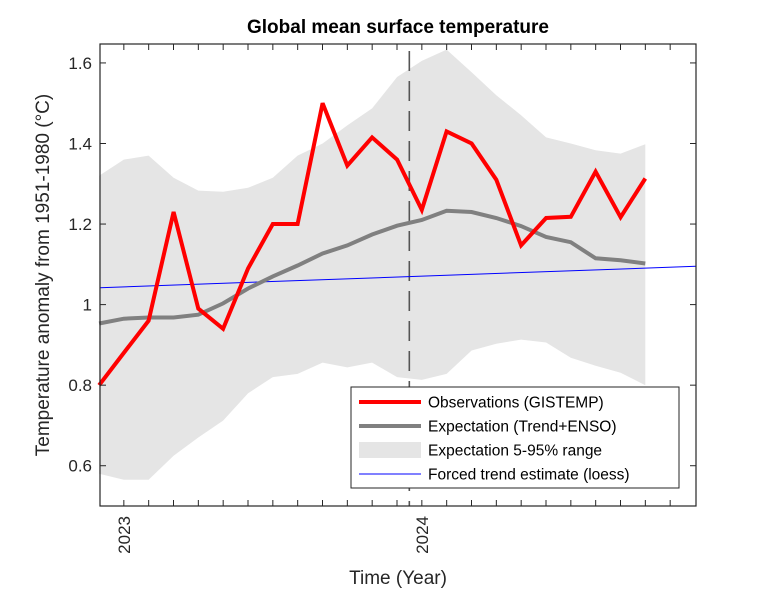 The image size is (768, 591). Describe the element at coordinates (87, 305) in the screenshot. I see `y-tick-label: 1` at that location.